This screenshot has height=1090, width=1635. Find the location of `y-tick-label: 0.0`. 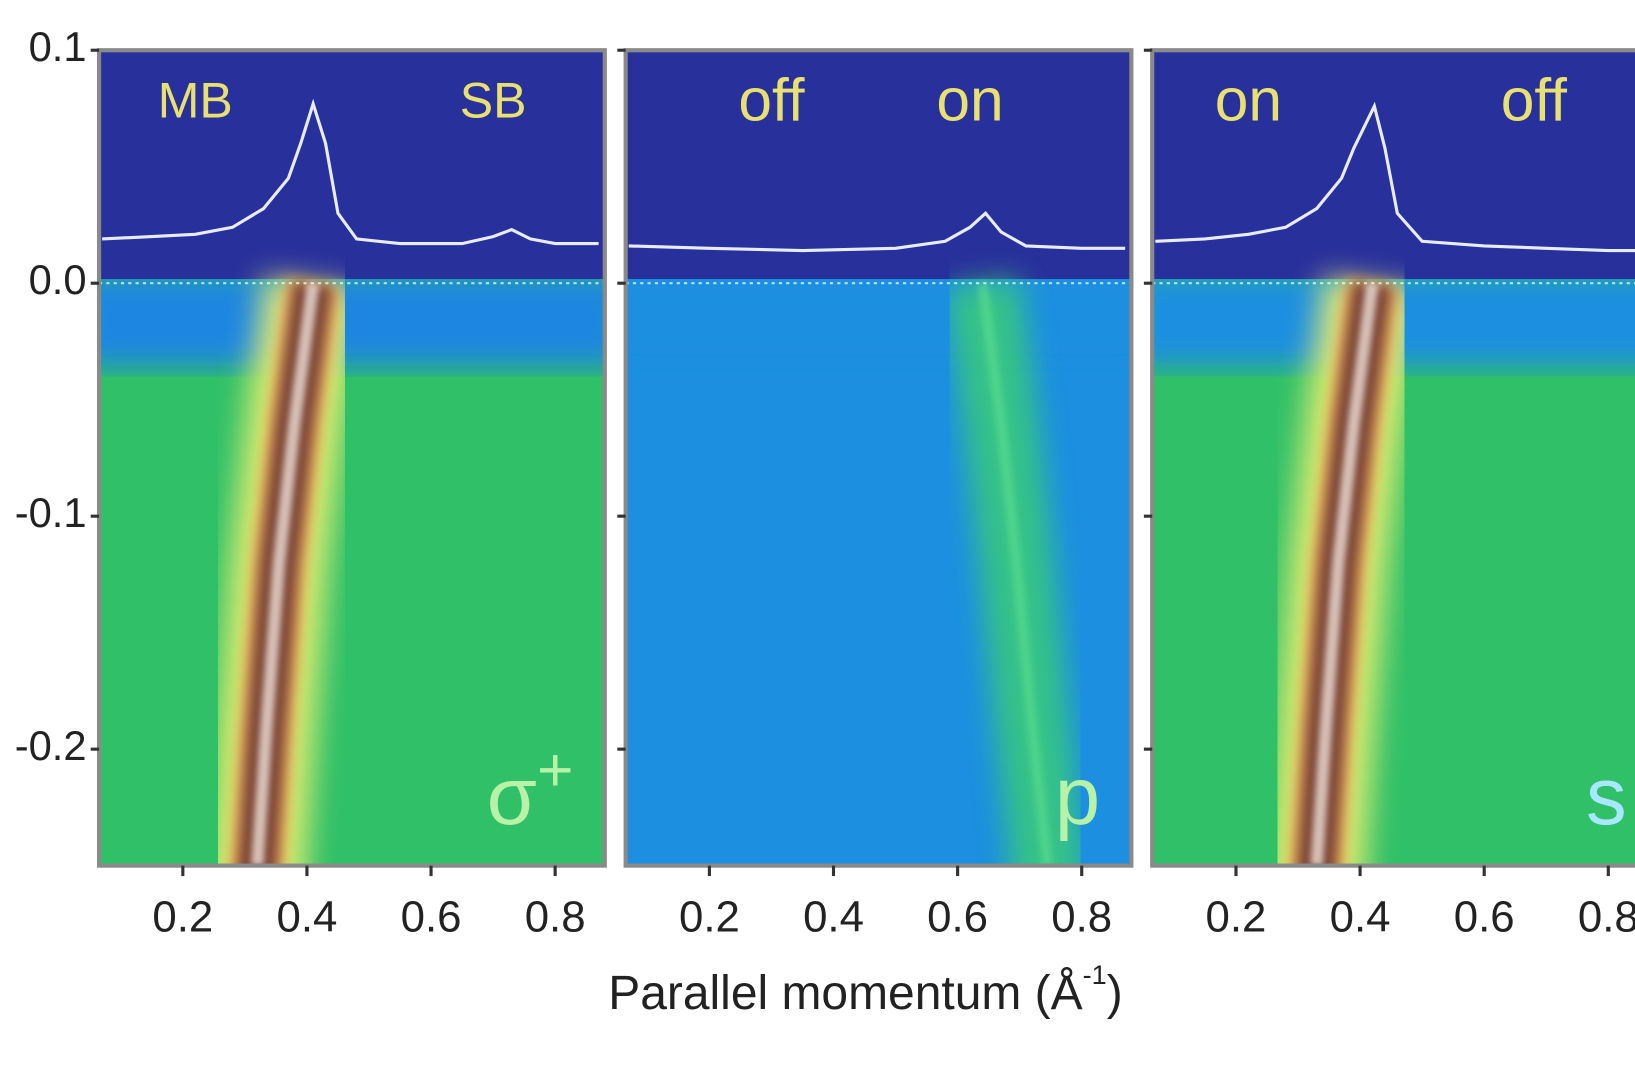

y-tick-label: 0.0 is located at coordinates (58, 279).